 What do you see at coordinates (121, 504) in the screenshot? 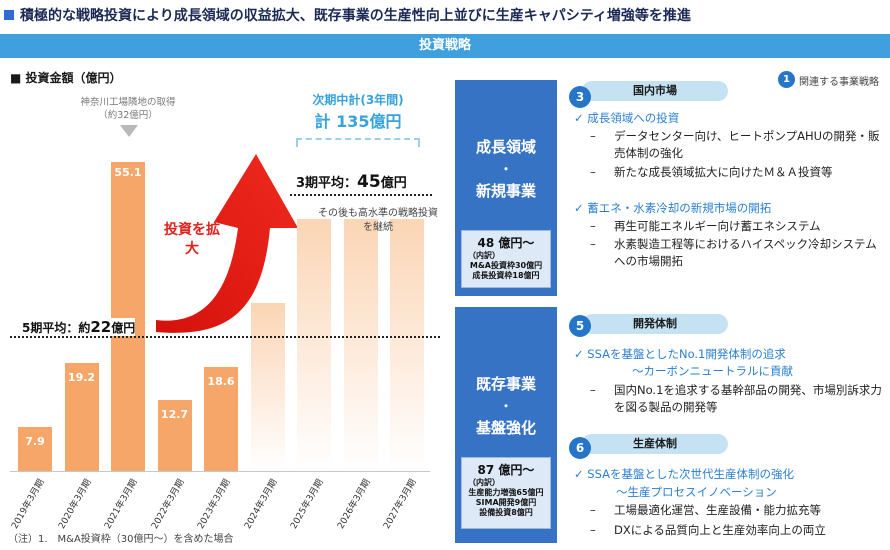
I see `x-tick-label: 2021年3月期` at bounding box center [121, 504].